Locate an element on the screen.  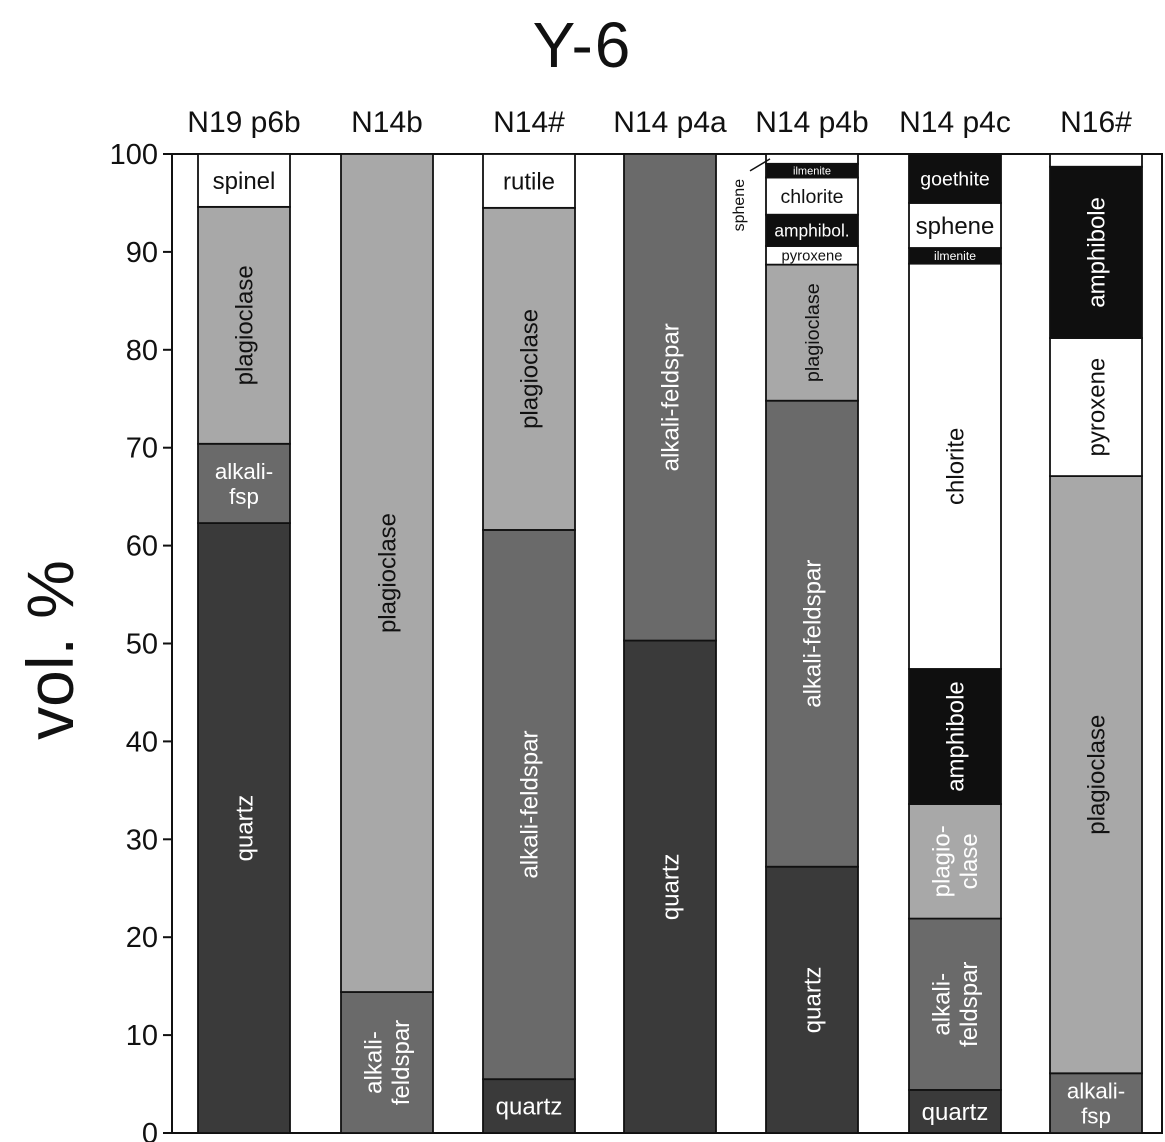
segment-label-line: ilmenite is located at coordinates (955, 256).